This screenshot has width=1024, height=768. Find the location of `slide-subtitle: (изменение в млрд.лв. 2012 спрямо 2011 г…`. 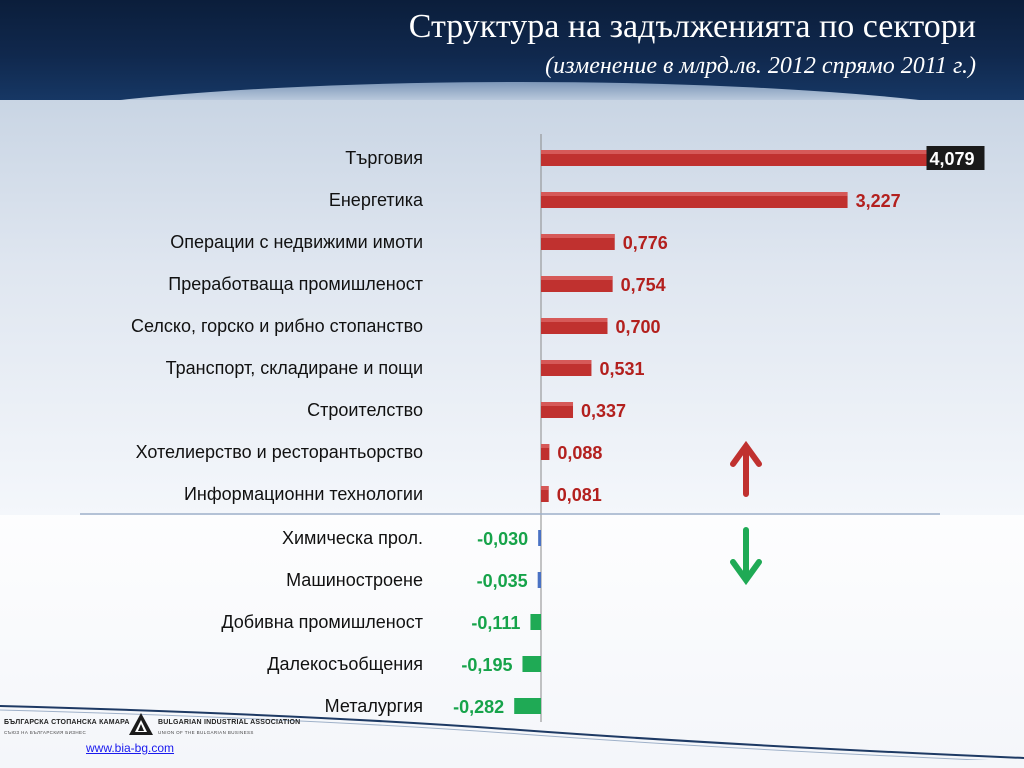

slide-subtitle: (изменение в млрд.лв. 2012 спрямо 2011 г… is located at coordinates (760, 66).